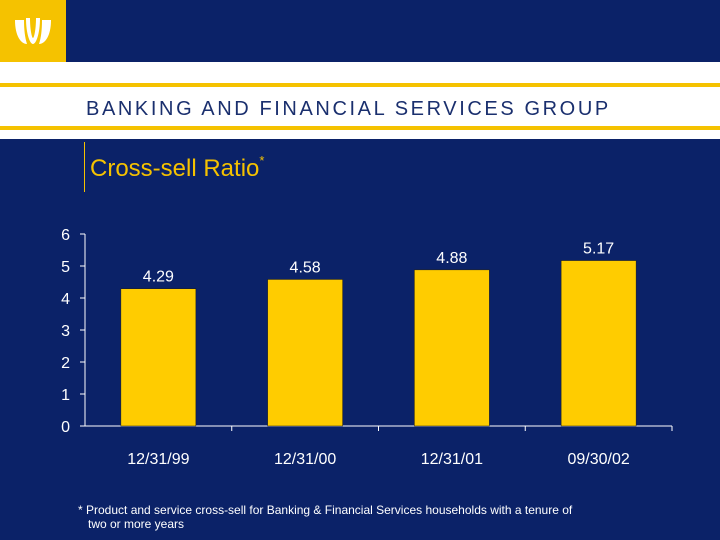 This screenshot has height=540, width=720. Describe the element at coordinates (598, 459) in the screenshot. I see `x-category-label: 09/30/02` at that location.